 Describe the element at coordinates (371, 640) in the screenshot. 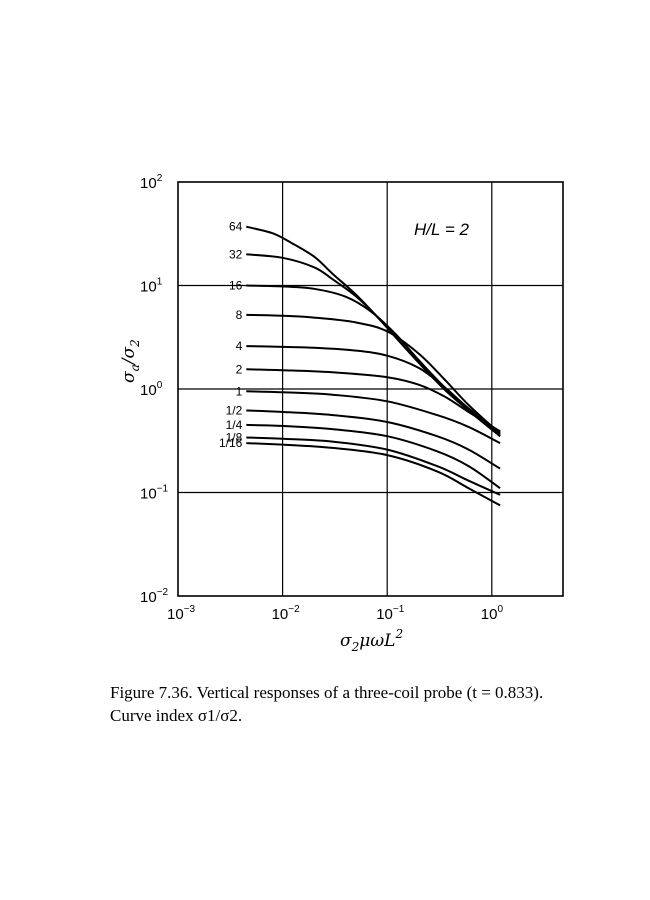

I see `x-axis-label: σ2μωL2` at that location.